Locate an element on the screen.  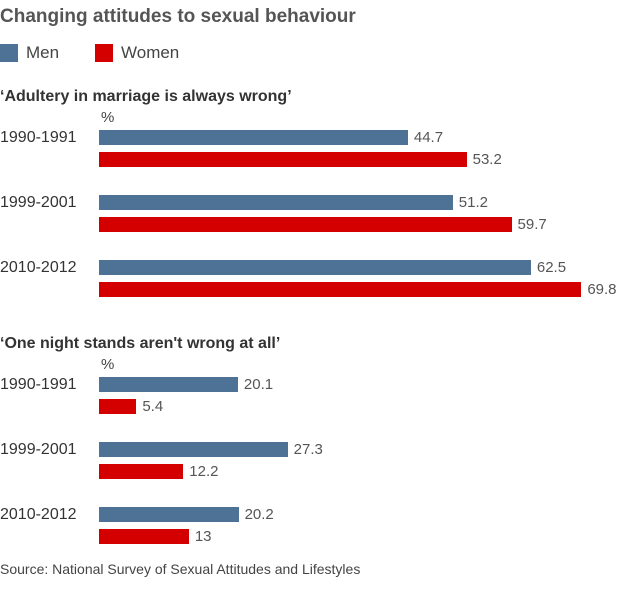
legend-label-women: Women is located at coordinates (150, 52).